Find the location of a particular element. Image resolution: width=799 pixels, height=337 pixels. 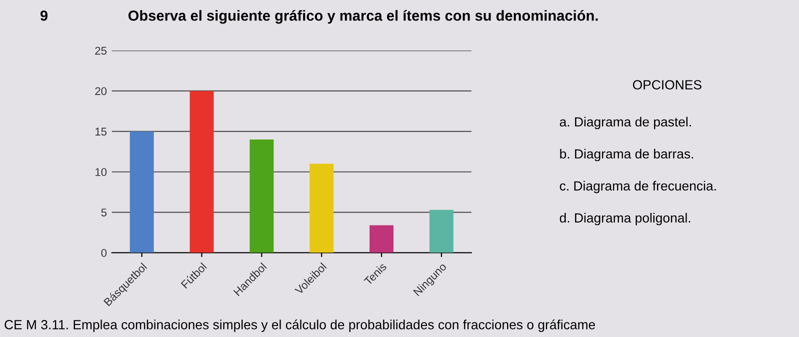

y-tick-label: 0 is located at coordinates (104, 253).